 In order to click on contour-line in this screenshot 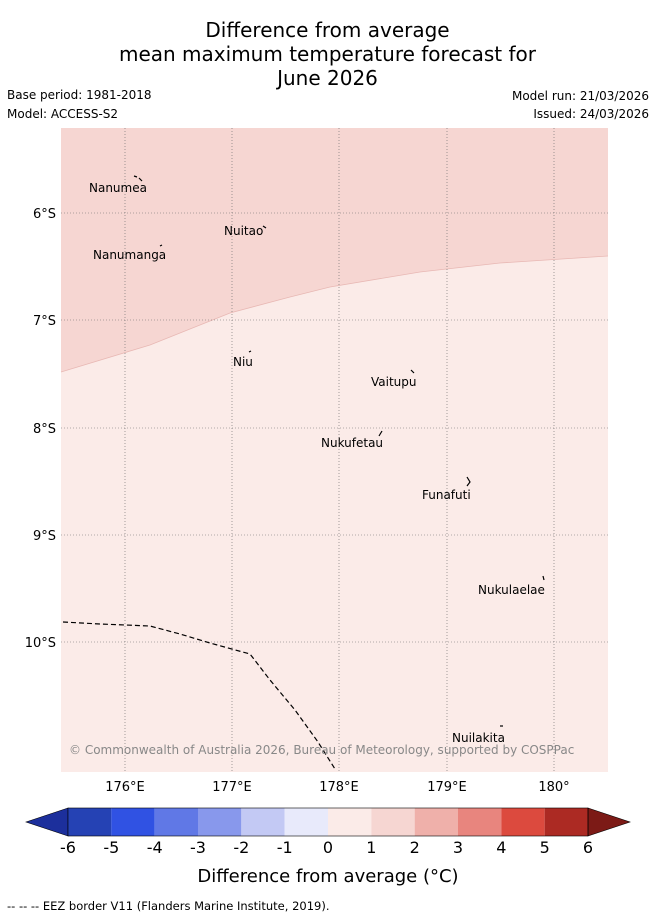, I will do `click(334, 314)`.